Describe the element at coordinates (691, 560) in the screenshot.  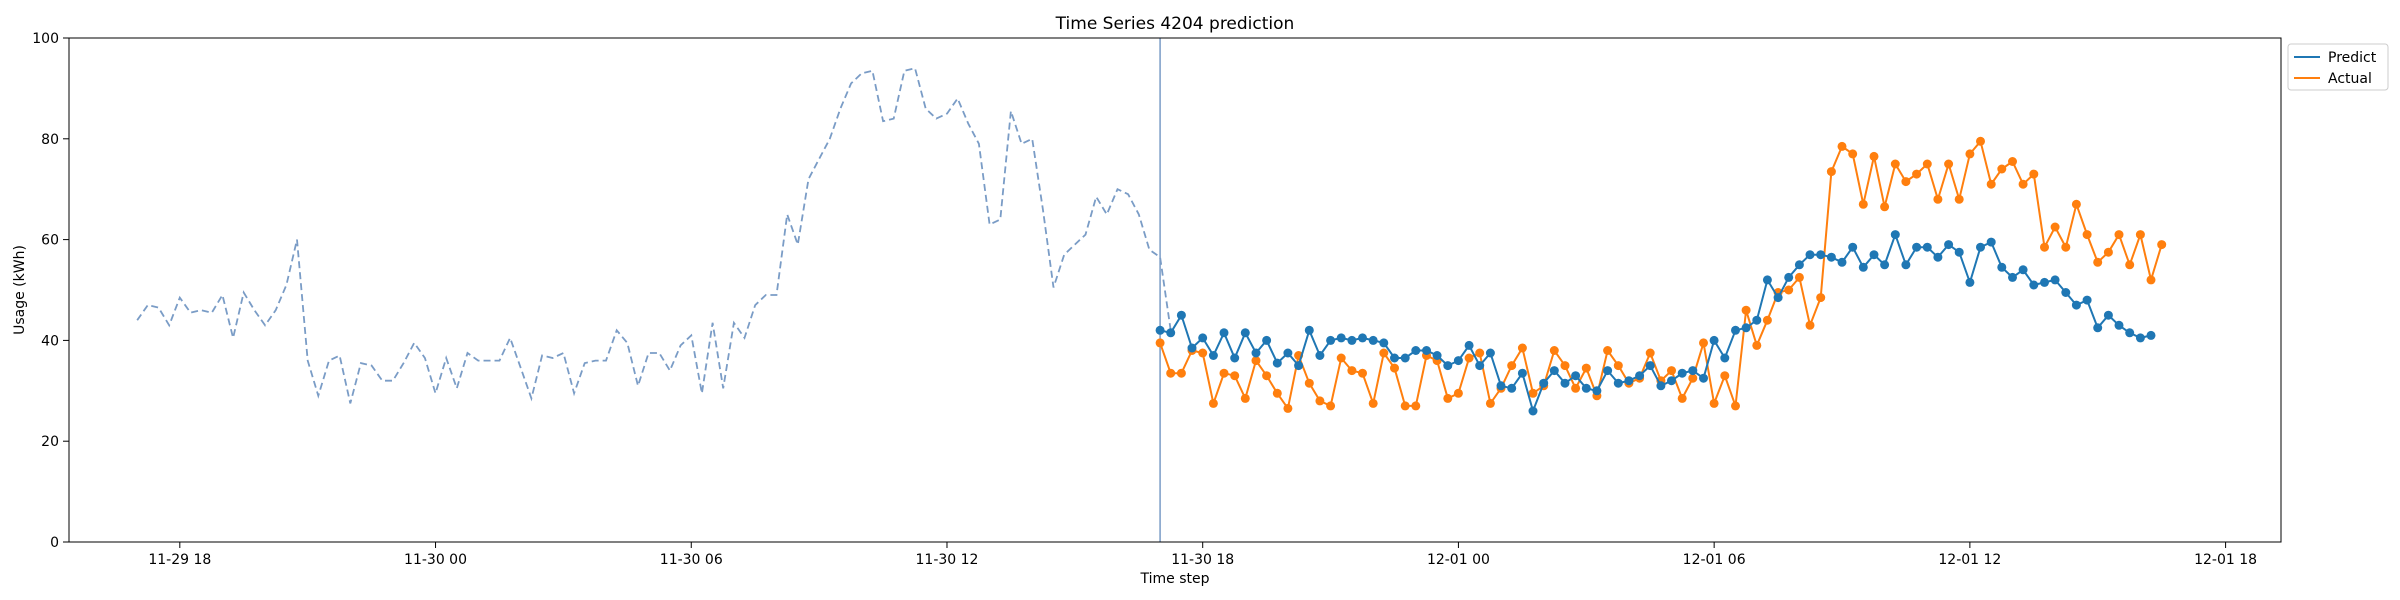
I see `x-tick-label: 11-30 06` at that location.